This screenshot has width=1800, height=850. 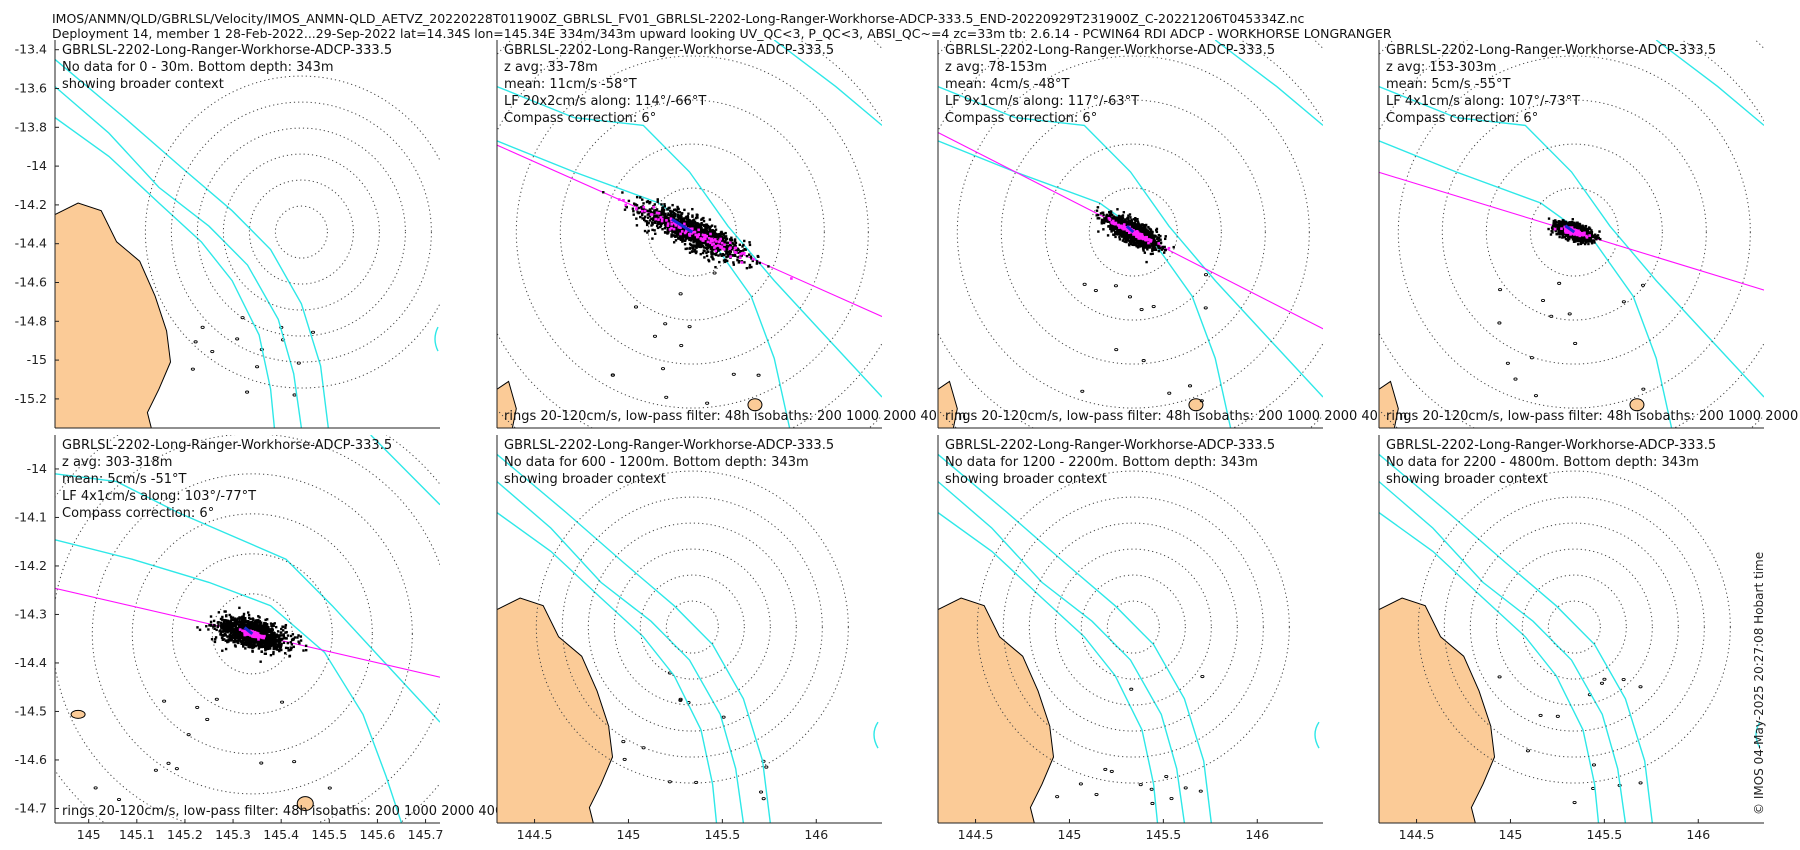 I want to click on panel-info-line: Compass correction: 6°, so click(x=1462, y=118).